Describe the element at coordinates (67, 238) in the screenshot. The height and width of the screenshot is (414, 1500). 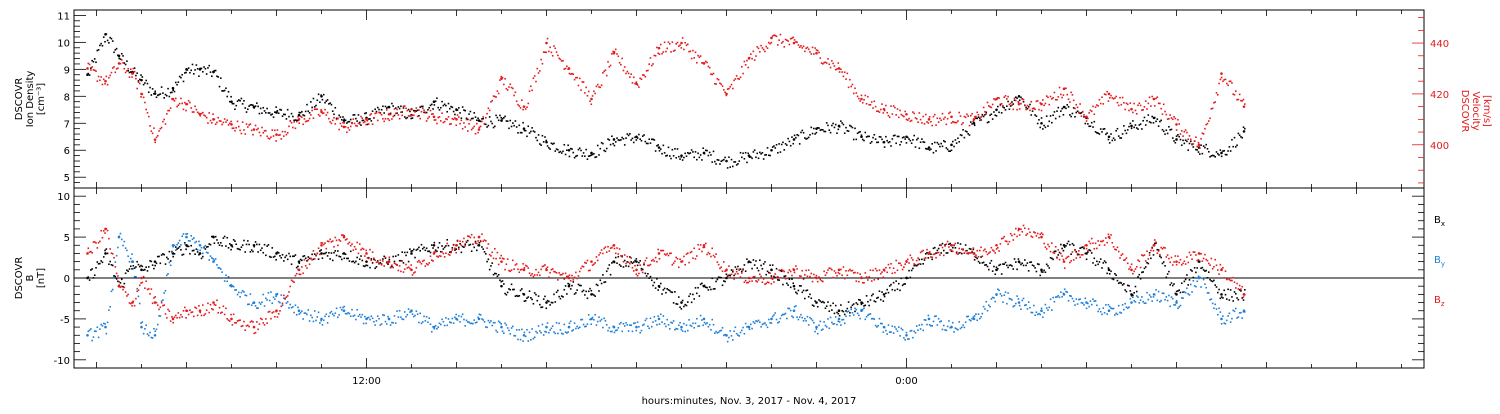
I see `bottom-left-tick-label: 5` at that location.